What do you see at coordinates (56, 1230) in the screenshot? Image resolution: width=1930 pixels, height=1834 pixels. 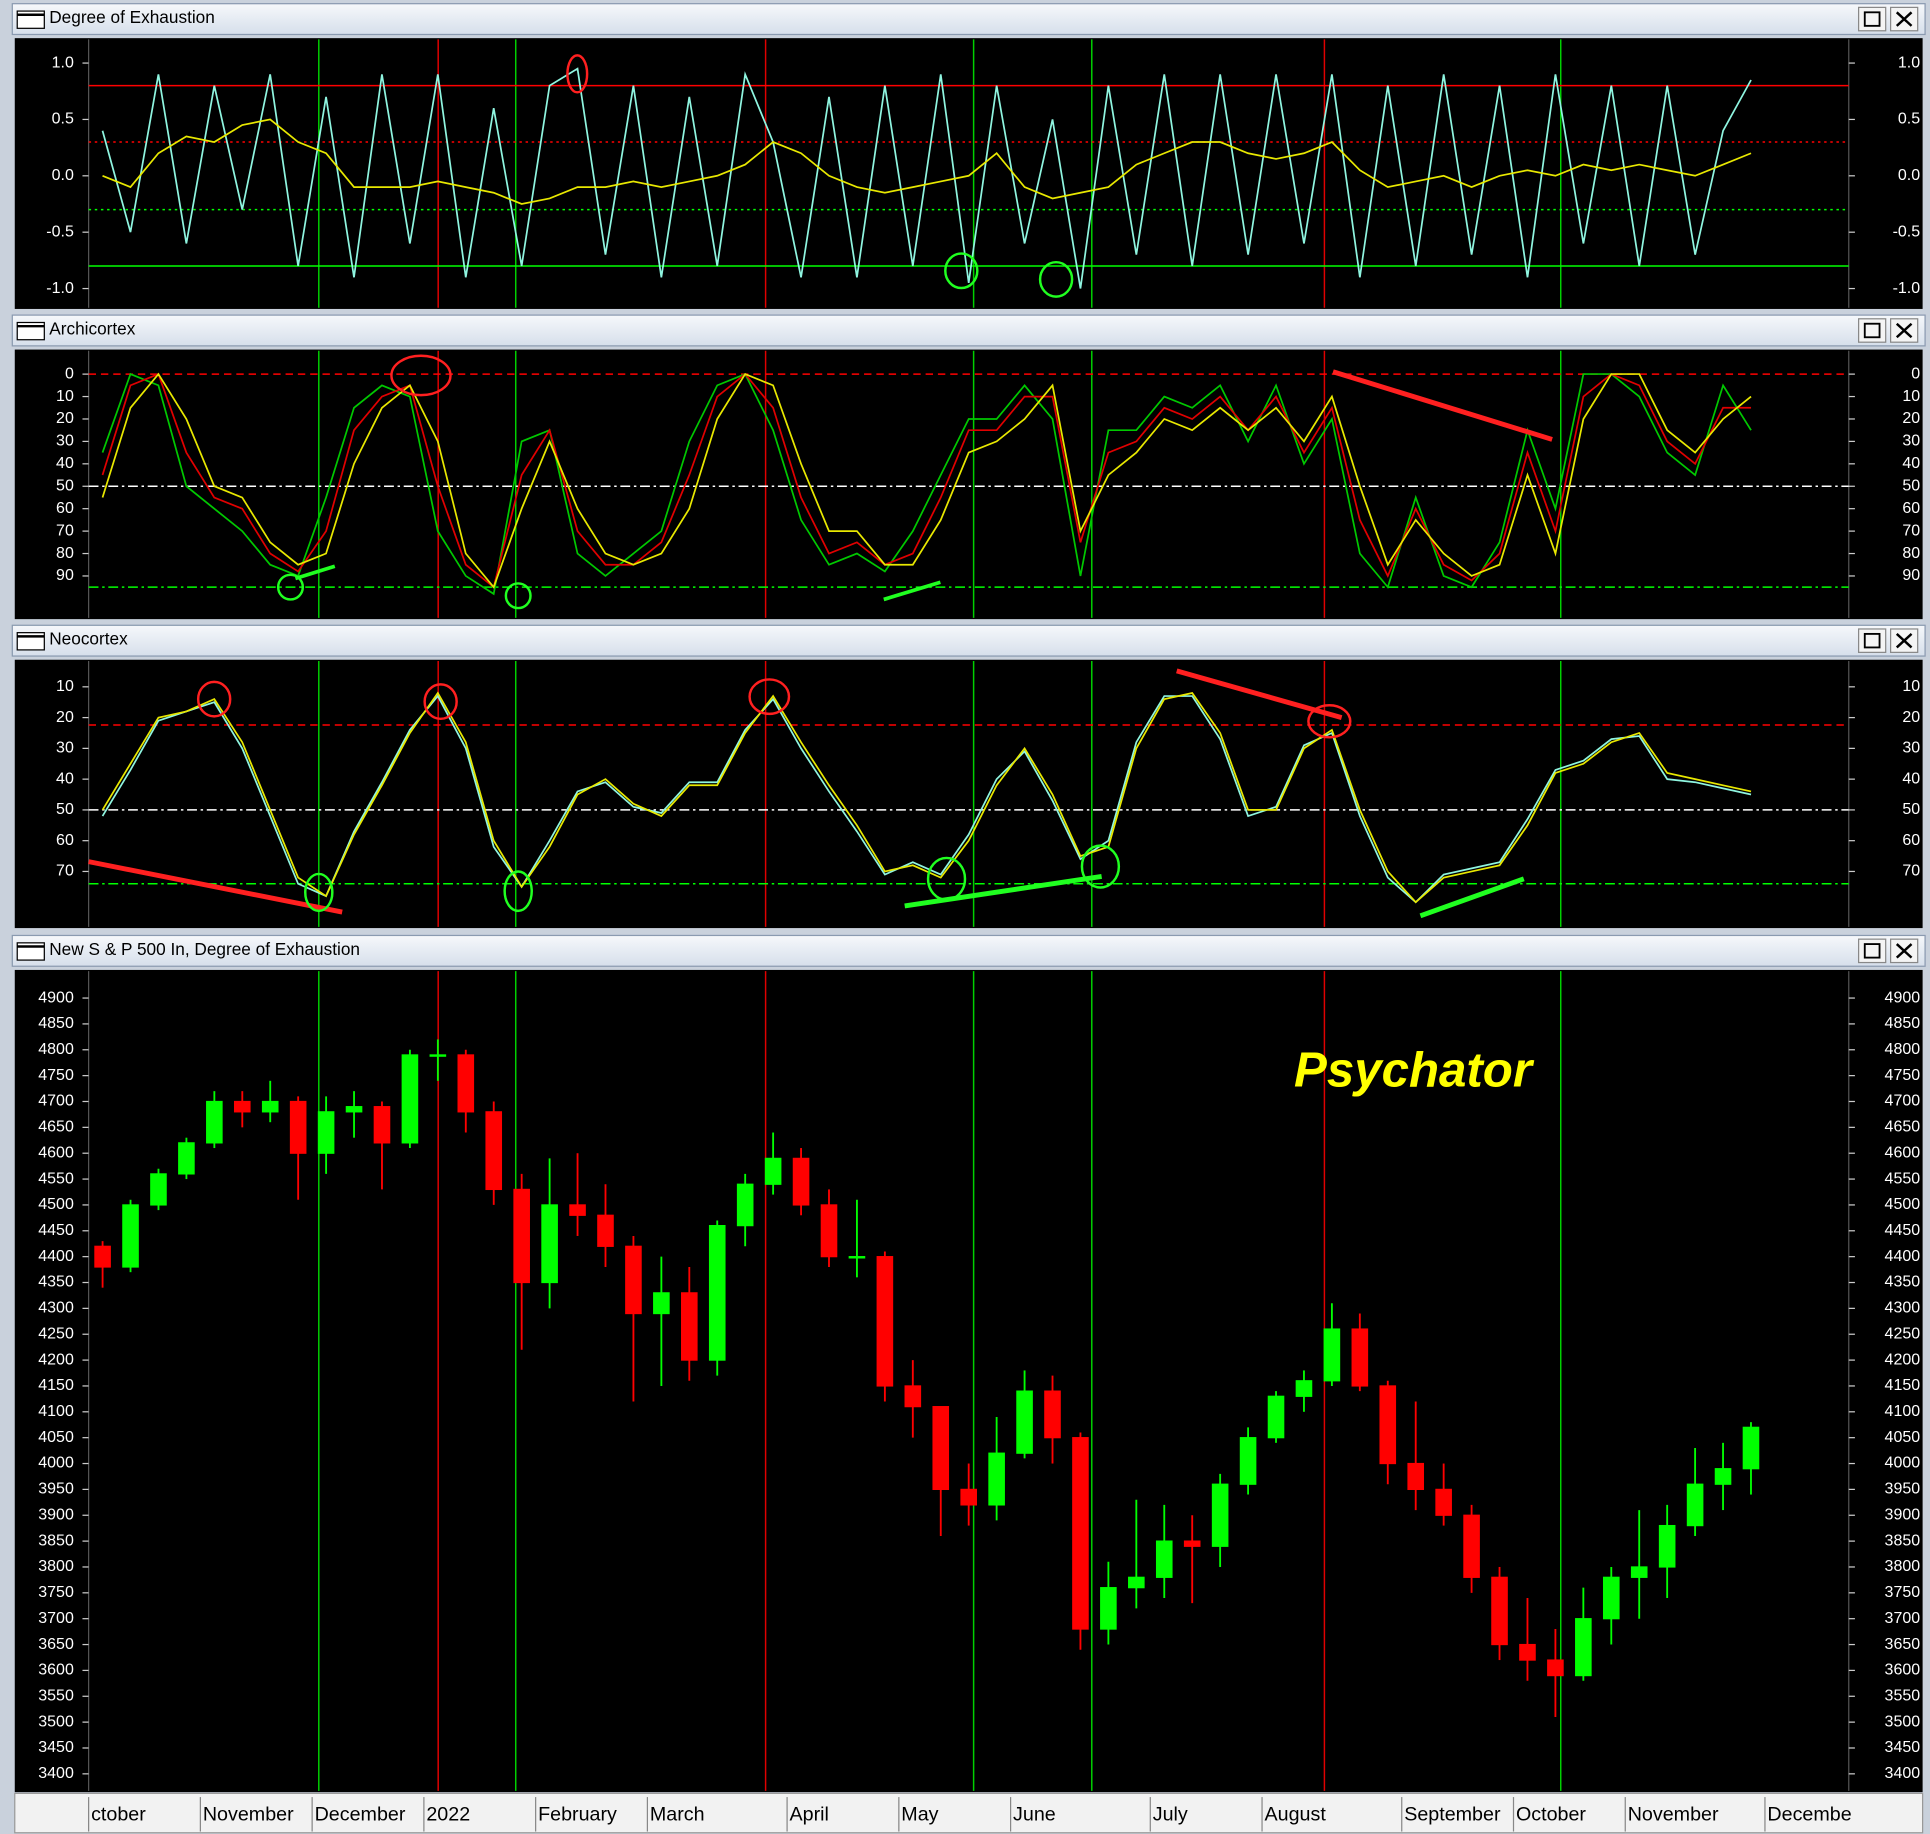 I see `y-tick-label: 4450` at bounding box center [56, 1230].